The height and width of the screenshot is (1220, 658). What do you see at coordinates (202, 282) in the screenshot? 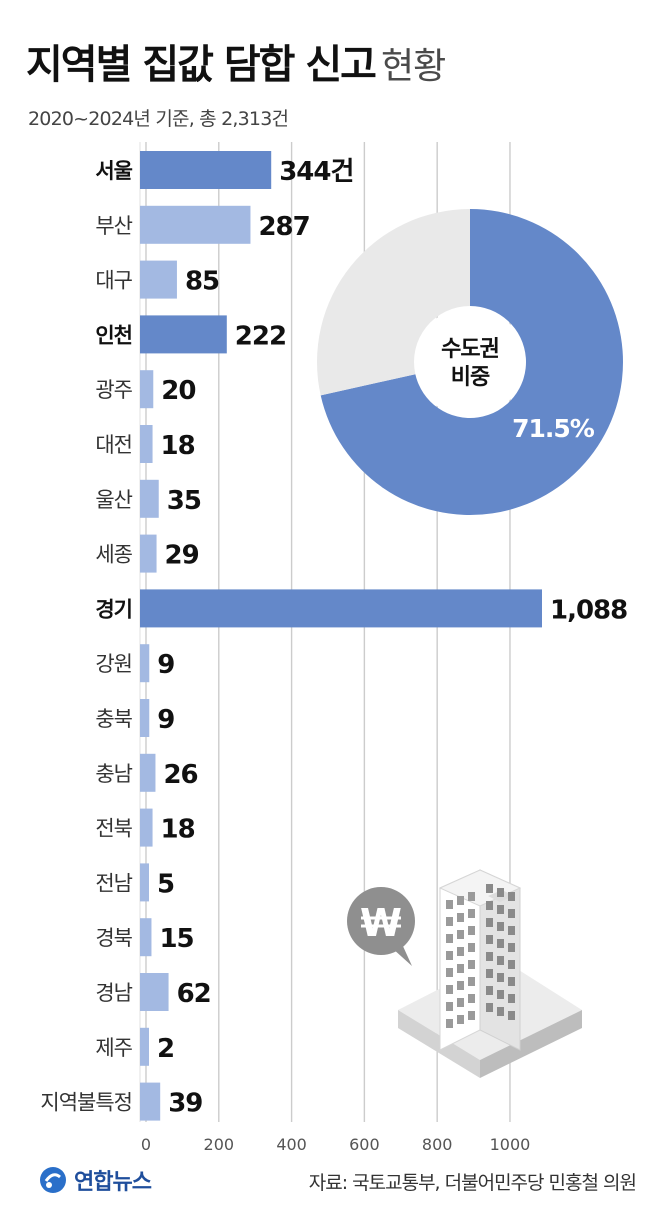
I see `value-label: 85` at bounding box center [202, 282].